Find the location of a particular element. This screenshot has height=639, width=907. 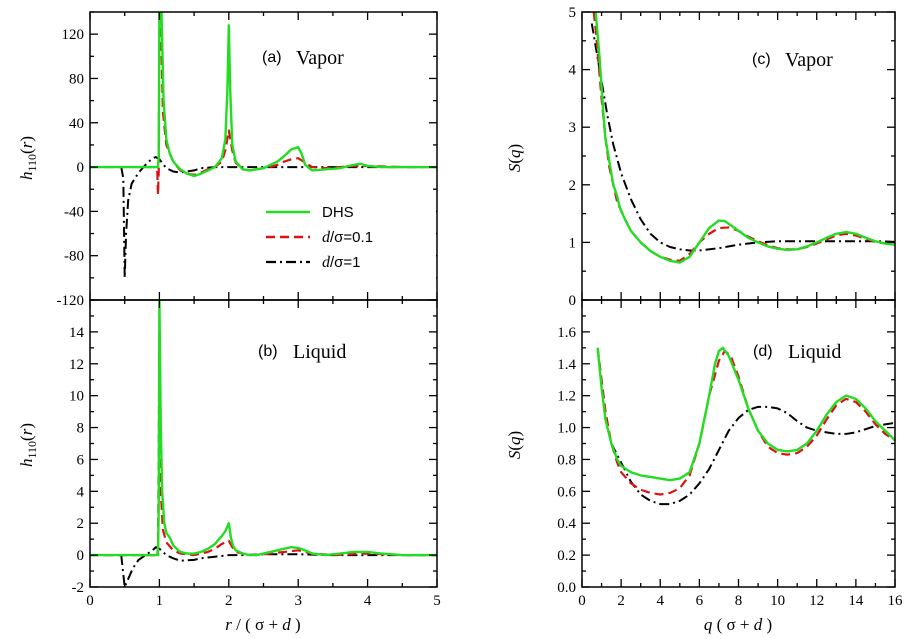

panel-d-ytick-label: 1.0 is located at coordinates (566, 429).